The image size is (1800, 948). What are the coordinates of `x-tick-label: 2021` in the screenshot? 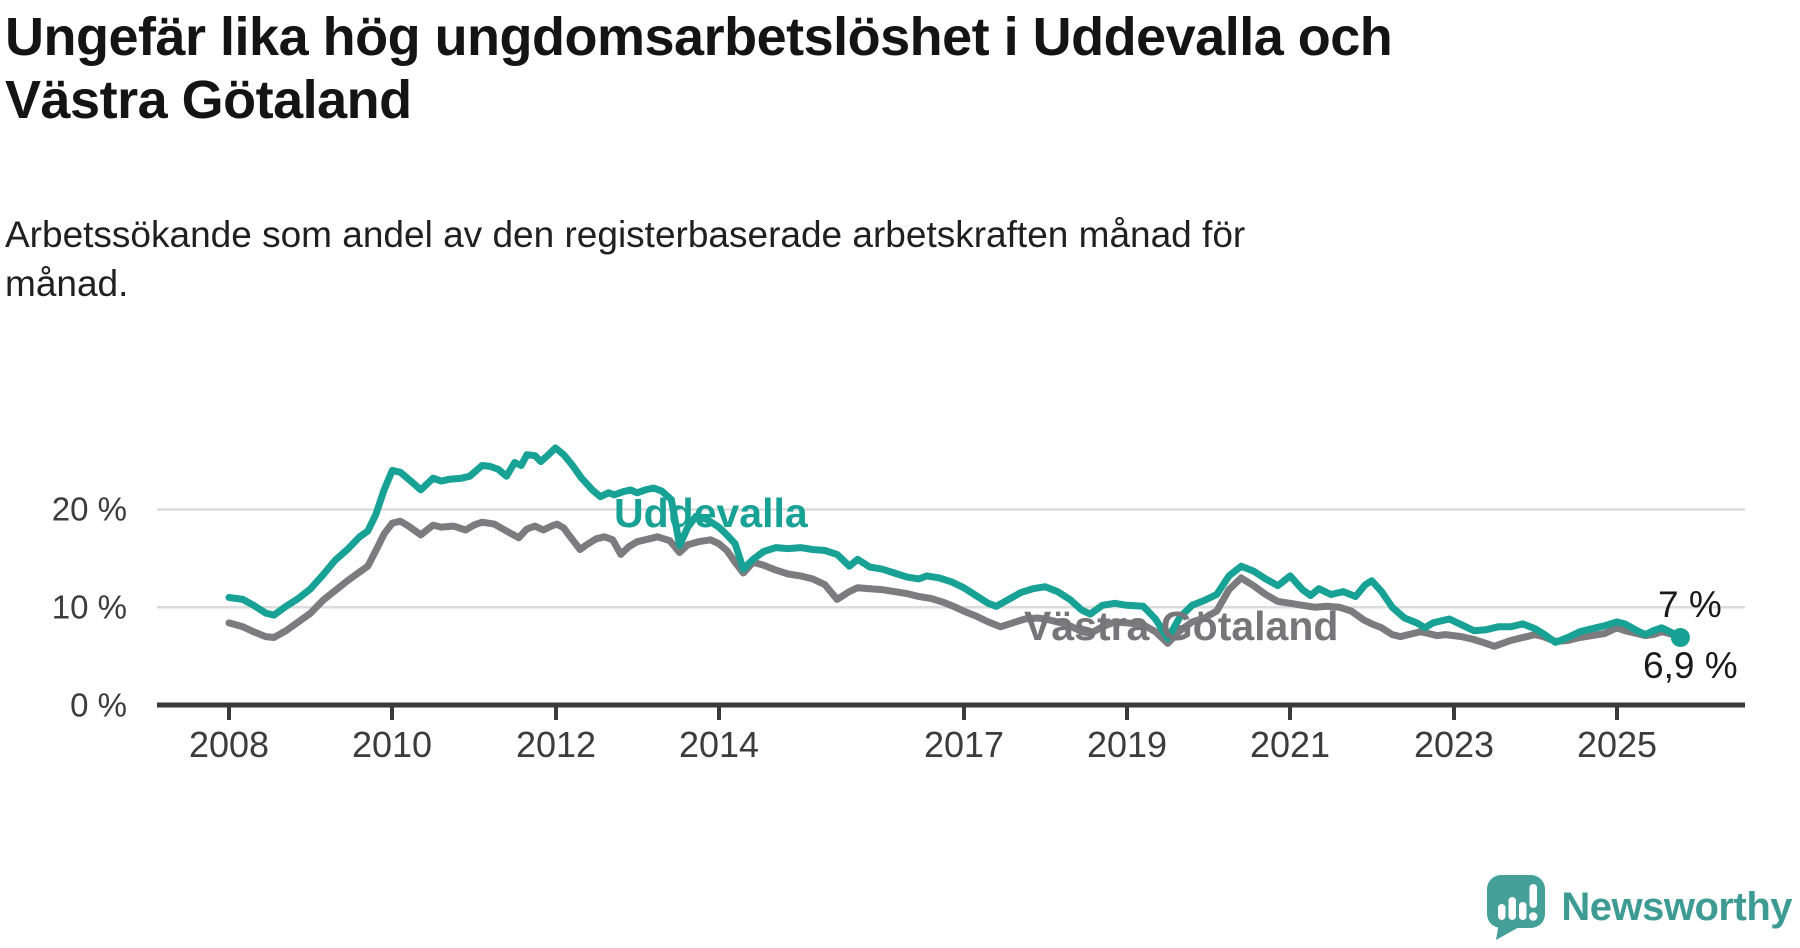 It's located at (1290, 744).